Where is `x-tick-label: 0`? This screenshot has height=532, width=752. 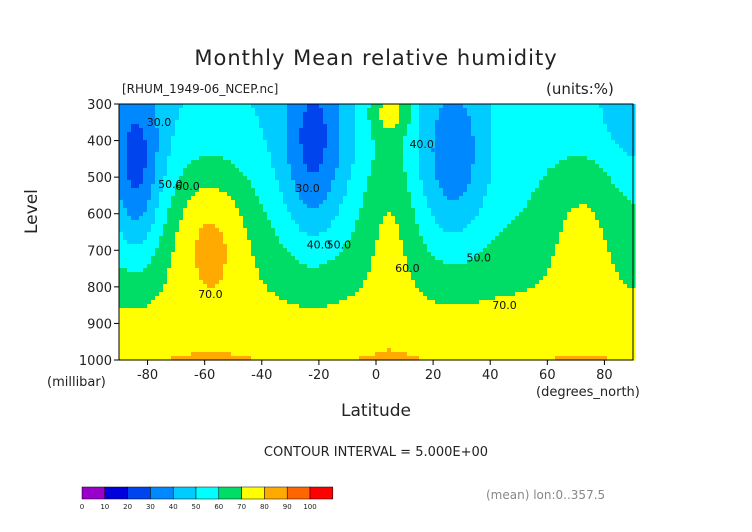 x-tick-label: 0 is located at coordinates (376, 375).